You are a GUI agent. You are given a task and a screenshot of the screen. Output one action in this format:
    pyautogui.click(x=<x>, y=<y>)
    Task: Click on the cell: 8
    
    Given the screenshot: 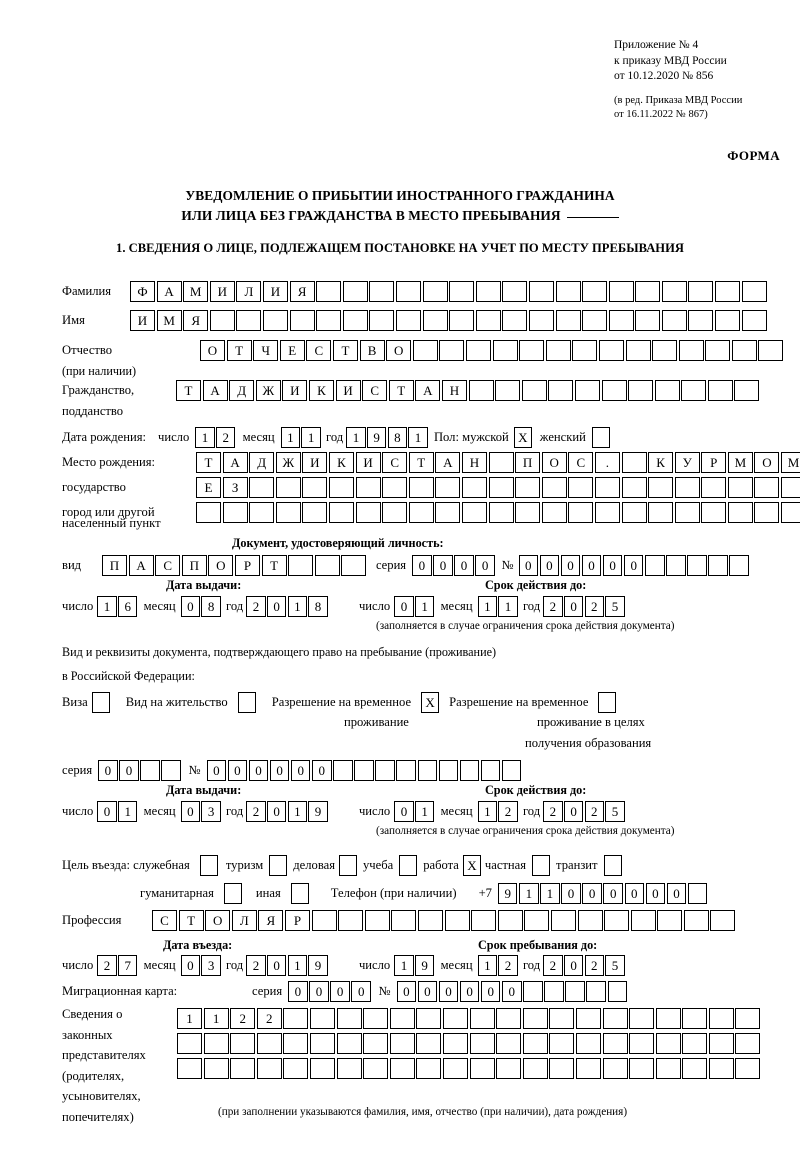 What is the action you would take?
    pyautogui.click(x=397, y=437)
    